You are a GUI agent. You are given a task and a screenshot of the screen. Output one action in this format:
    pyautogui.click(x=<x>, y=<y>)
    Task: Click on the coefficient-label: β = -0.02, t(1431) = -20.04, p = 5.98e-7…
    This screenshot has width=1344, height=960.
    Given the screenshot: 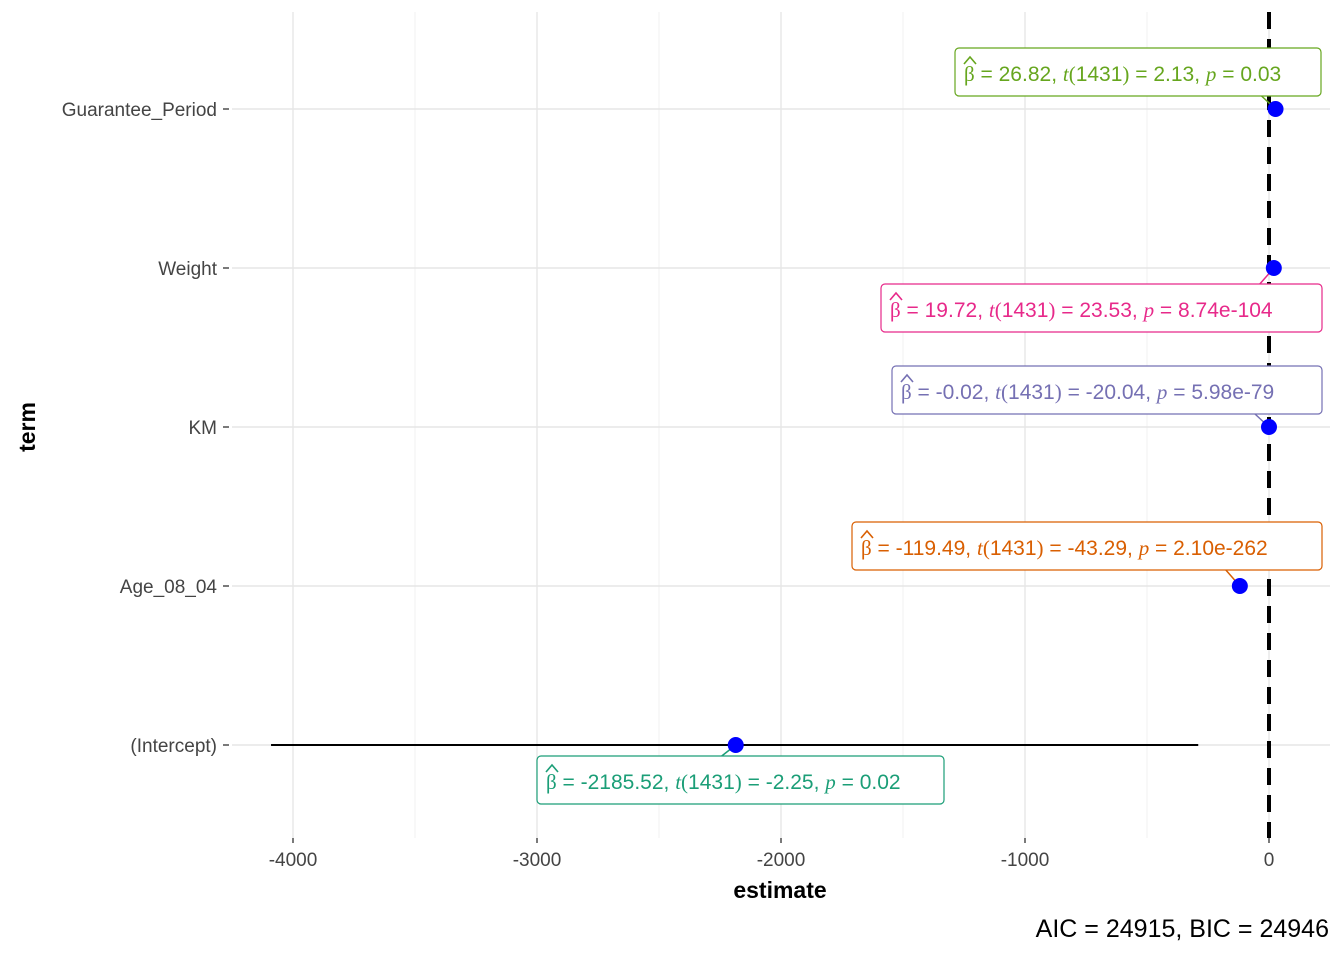 What is the action you would take?
    pyautogui.click(x=1107, y=390)
    